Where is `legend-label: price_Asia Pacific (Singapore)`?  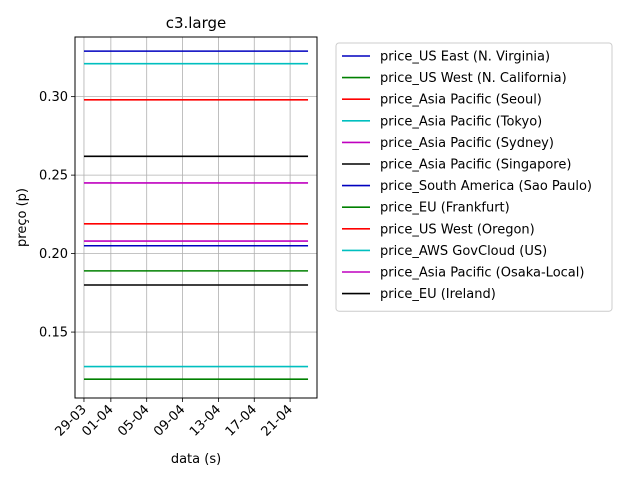
legend-label: price_Asia Pacific (Singapore) is located at coordinates (475, 165).